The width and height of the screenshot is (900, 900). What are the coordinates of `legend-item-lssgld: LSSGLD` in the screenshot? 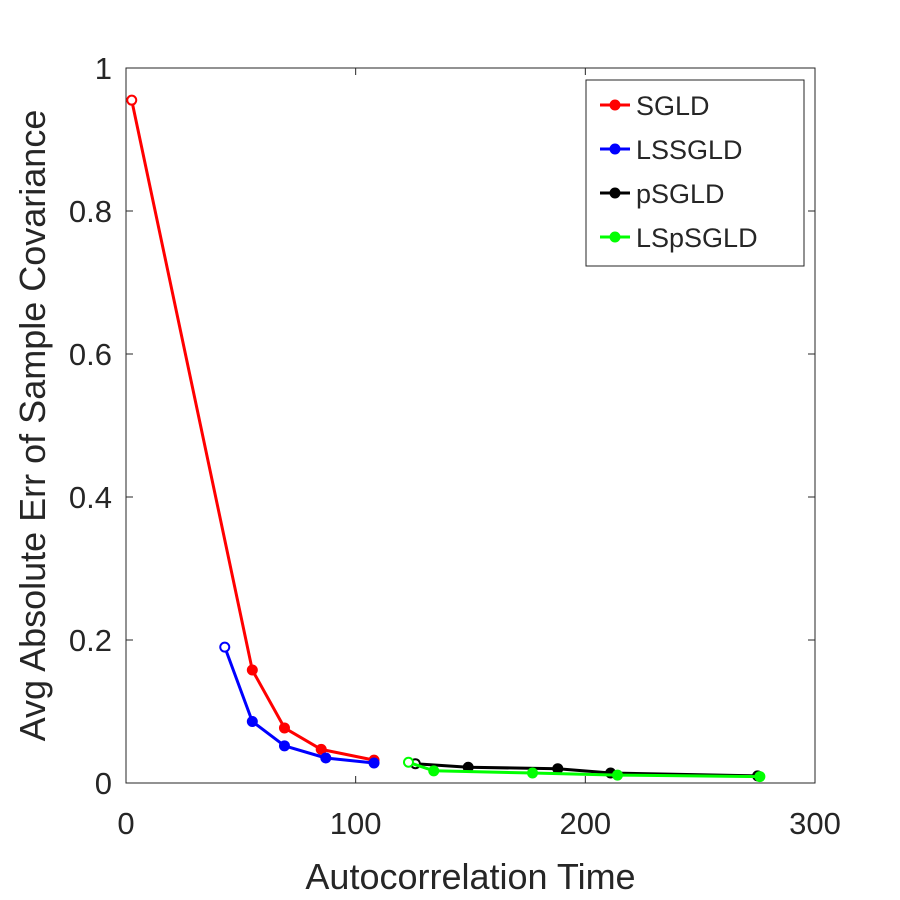 It's located at (671, 150).